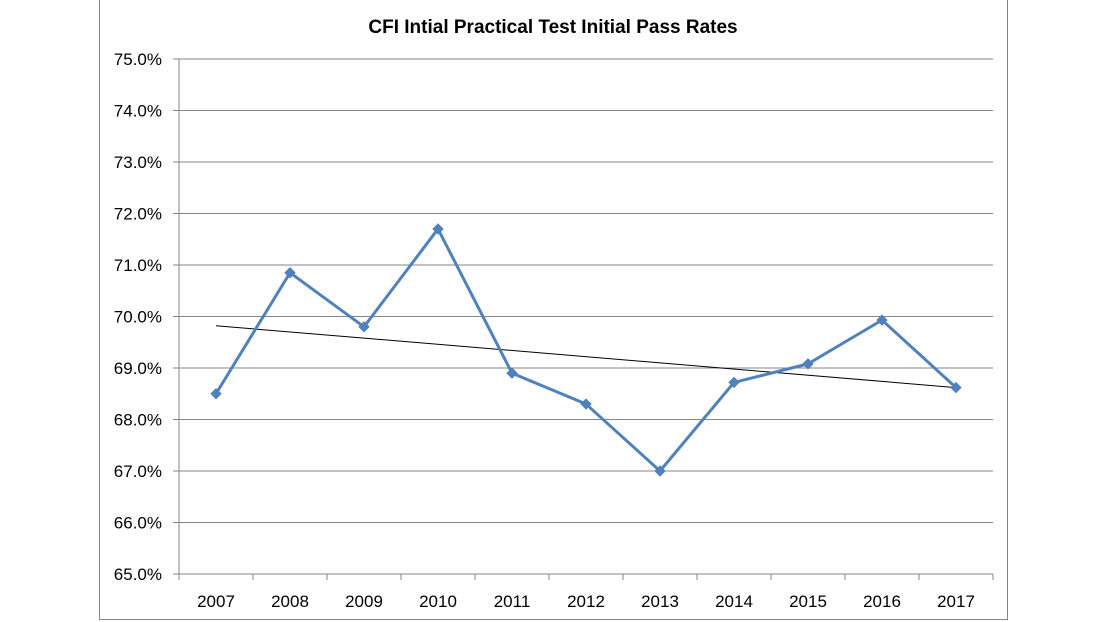  What do you see at coordinates (138, 214) in the screenshot?
I see `y-tick-label: 72.0%` at bounding box center [138, 214].